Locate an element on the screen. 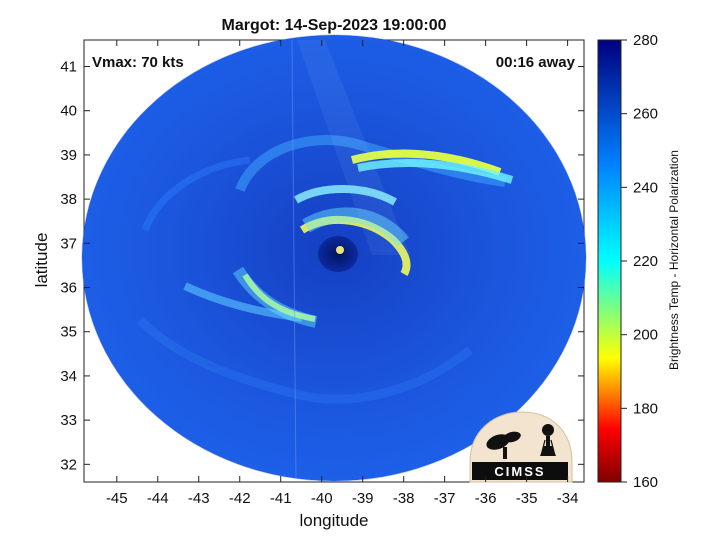  y-tick-label: 36 is located at coordinates (68, 288).